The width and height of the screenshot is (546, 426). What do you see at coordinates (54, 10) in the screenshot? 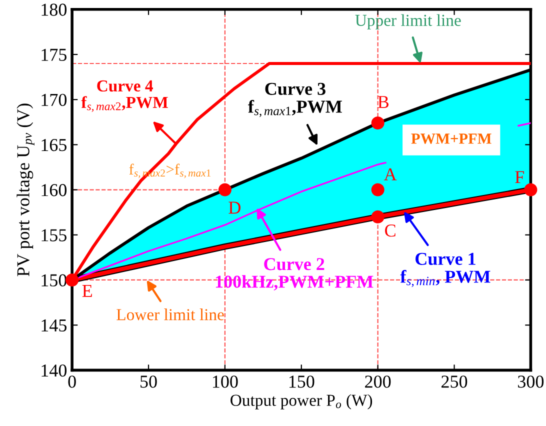
I see `y-tick-label: 180` at bounding box center [54, 10].